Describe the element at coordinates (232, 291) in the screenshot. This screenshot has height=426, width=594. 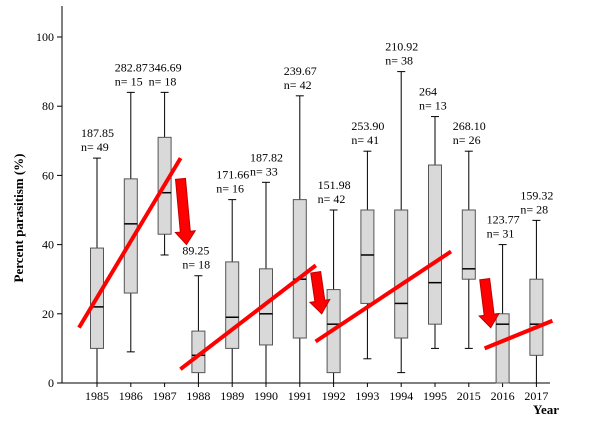
I see `box-1989` at that location.